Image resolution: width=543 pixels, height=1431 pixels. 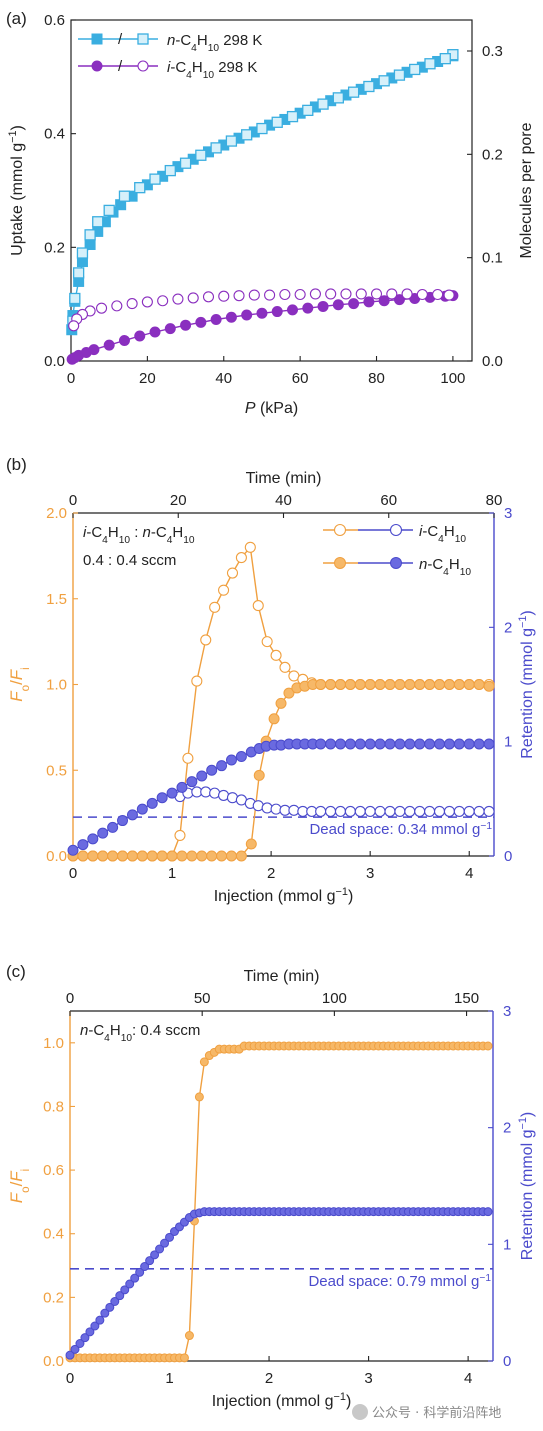 What do you see at coordinates (284, 895) in the screenshot?
I see `panel-b-xlabel: Injection (mmol g−1)` at bounding box center [284, 895].